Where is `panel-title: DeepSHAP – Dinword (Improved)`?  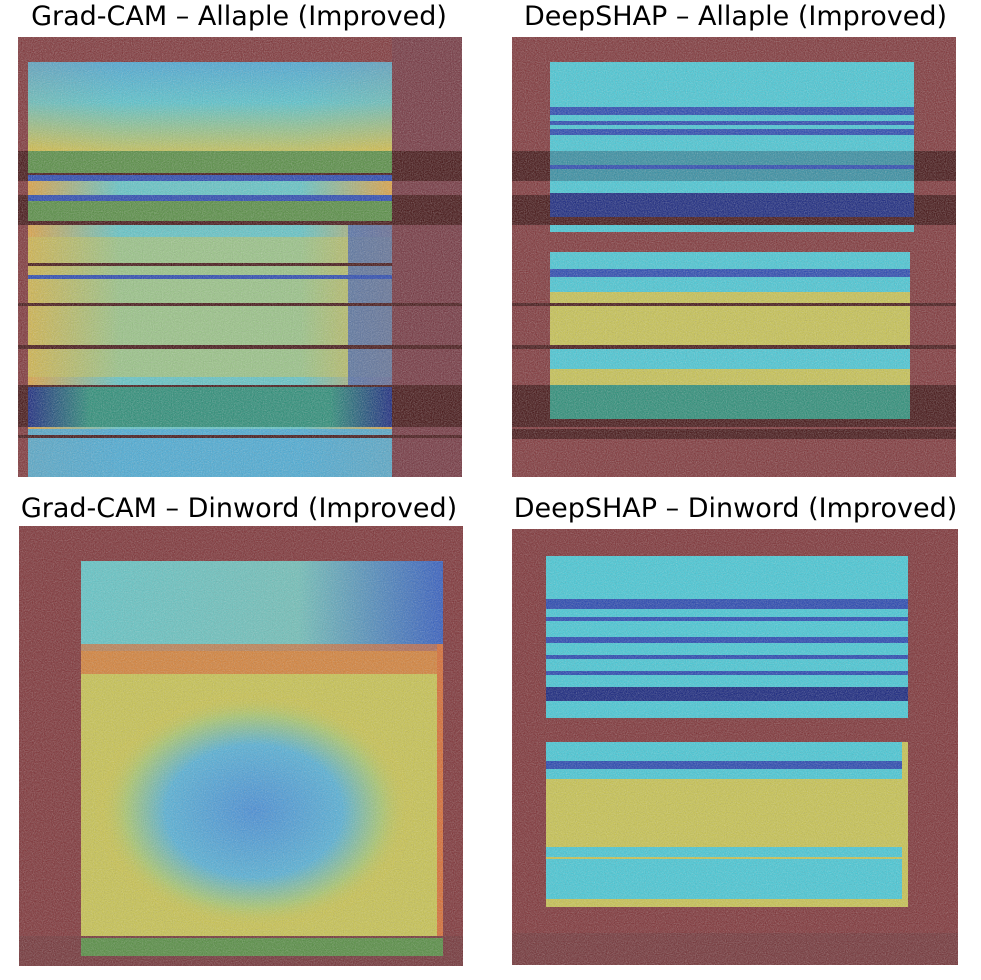
panel-title: DeepSHAP – Dinword (Improved) is located at coordinates (735, 508).